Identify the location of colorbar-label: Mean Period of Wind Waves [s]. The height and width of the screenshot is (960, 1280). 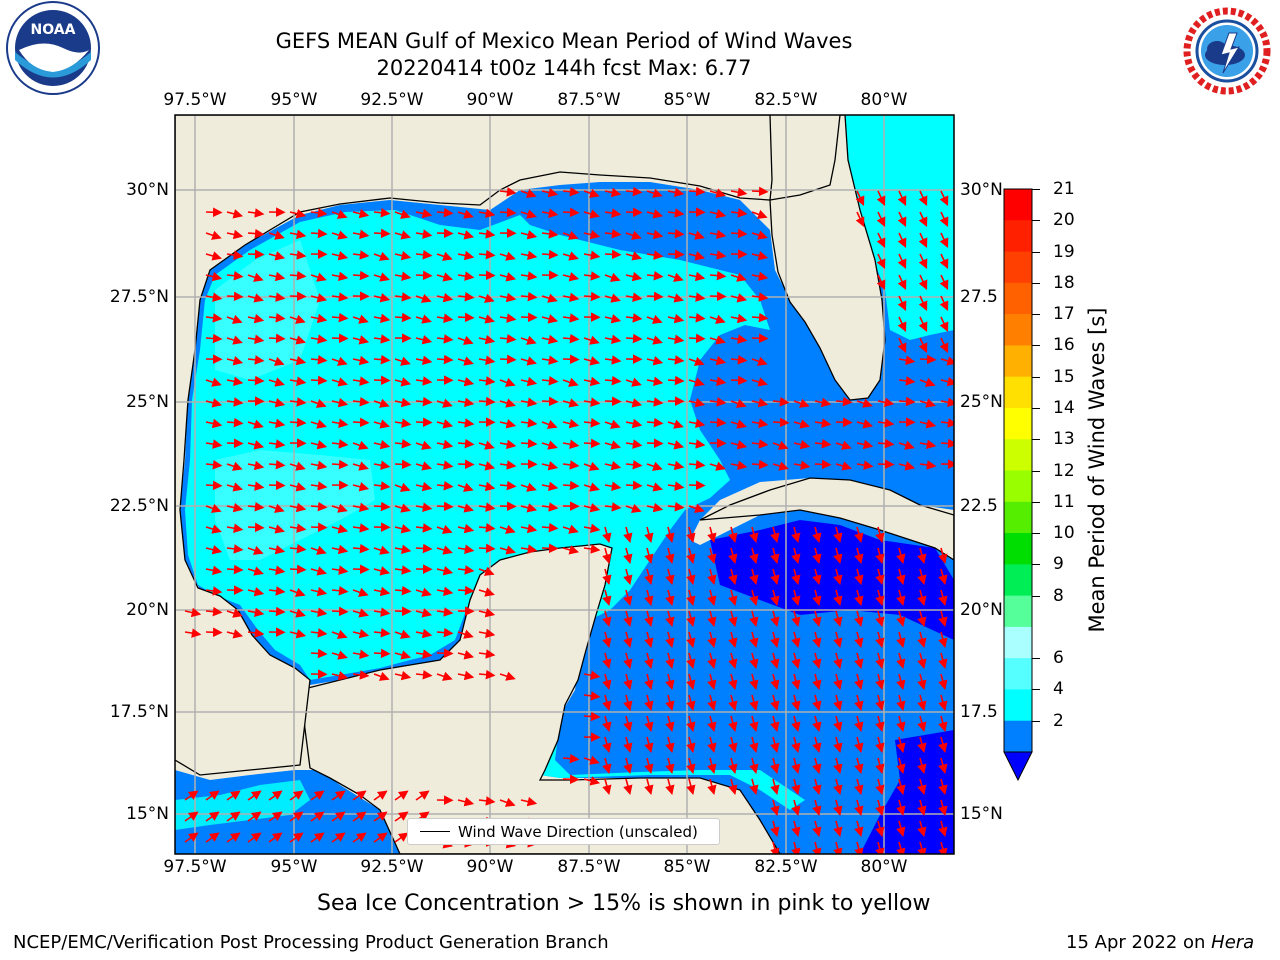
(1097, 470).